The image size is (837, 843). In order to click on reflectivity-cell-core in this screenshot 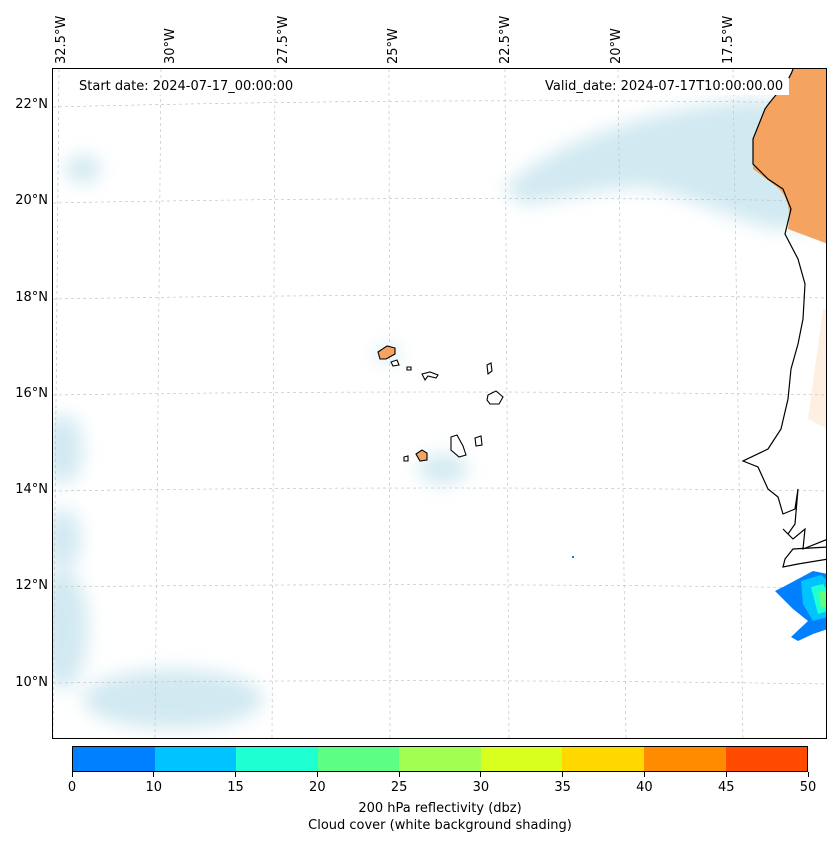, I will do `click(822, 599)`.